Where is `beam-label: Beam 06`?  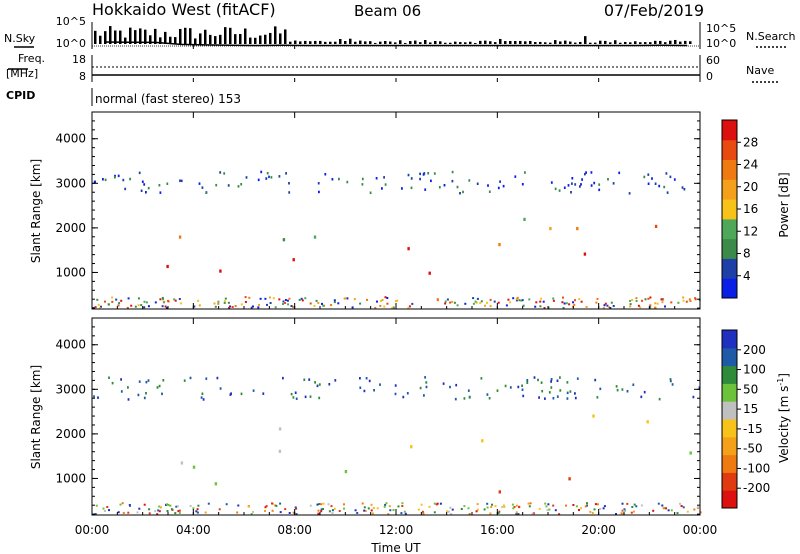
beam-label: Beam 06 is located at coordinates (387, 11).